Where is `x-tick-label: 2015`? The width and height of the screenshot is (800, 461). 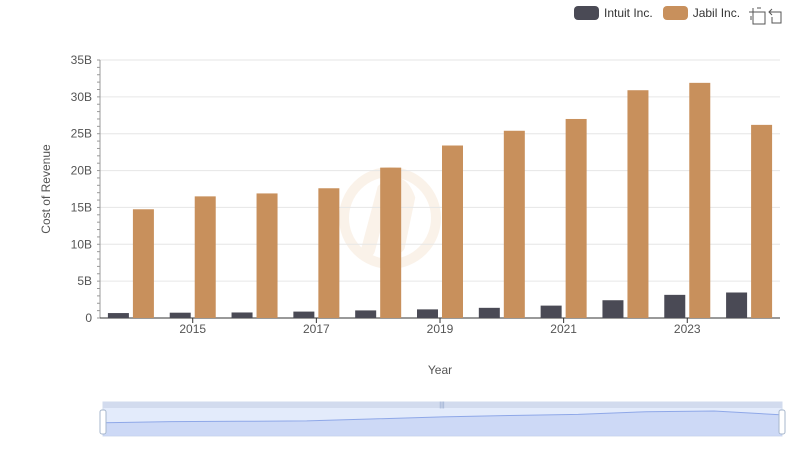 x-tick-label: 2015 is located at coordinates (192, 329).